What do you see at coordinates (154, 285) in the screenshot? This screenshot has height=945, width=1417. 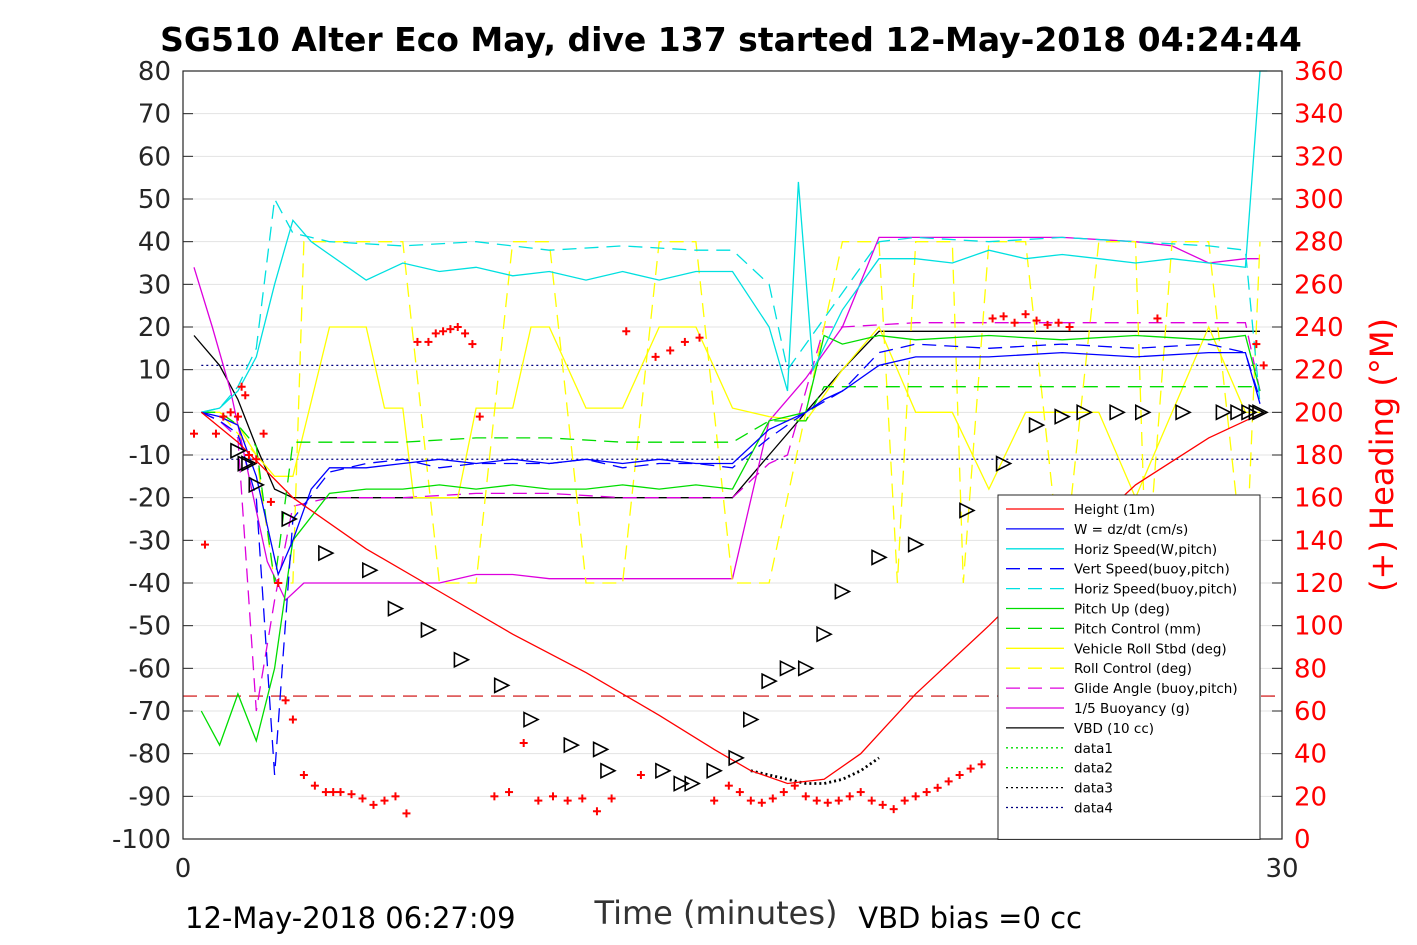 I see `y-tick-label: 30` at bounding box center [154, 285].